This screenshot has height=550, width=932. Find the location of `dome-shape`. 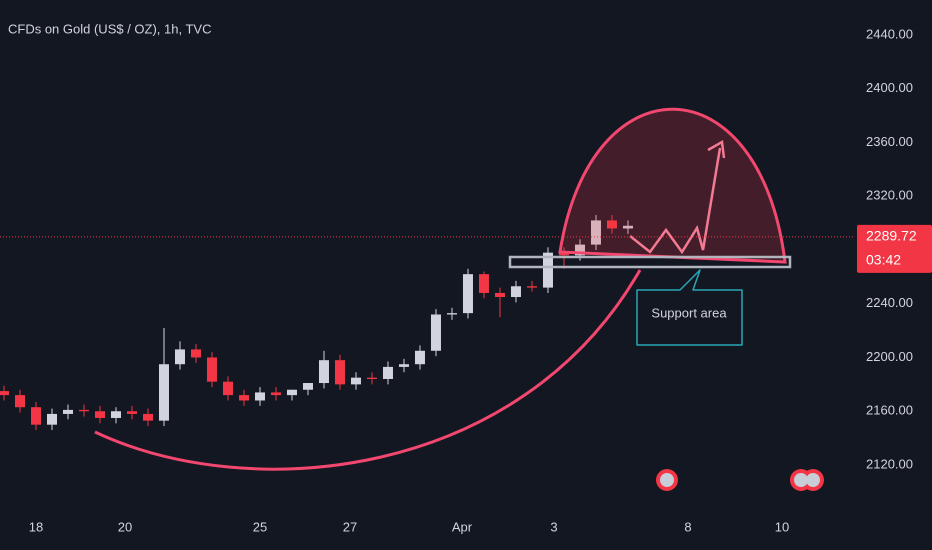

dome-shape is located at coordinates (672, 185).